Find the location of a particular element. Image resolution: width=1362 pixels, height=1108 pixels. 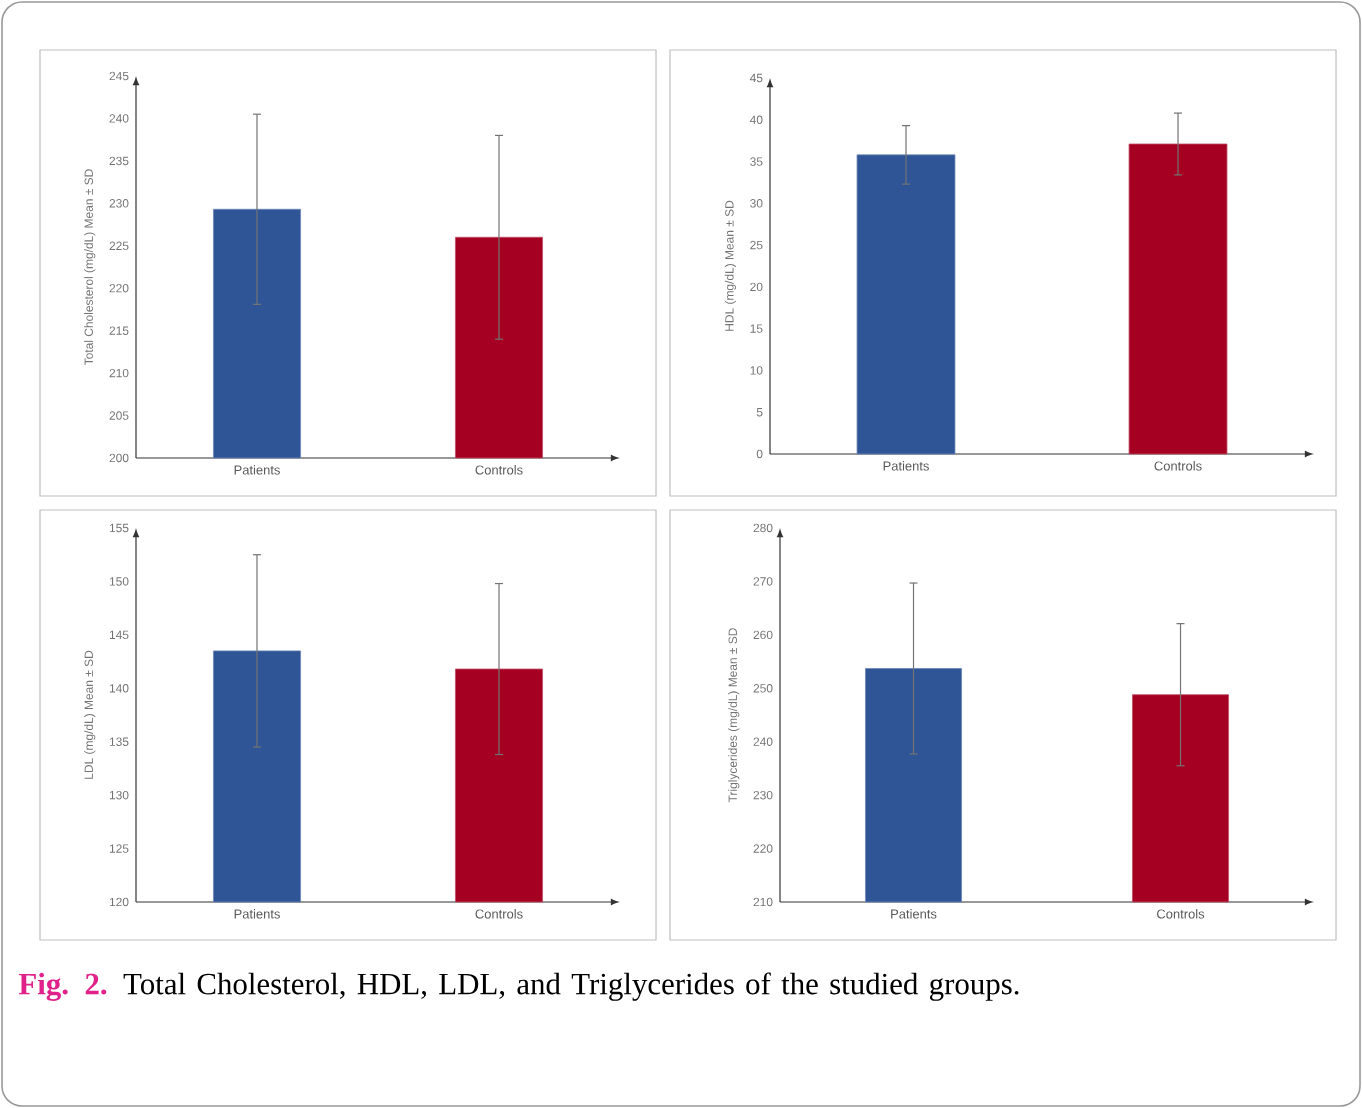

text: Total Cholesterol, HDL, LDL, and Triglycerides of the studied groups. is located at coordinates (571, 986).